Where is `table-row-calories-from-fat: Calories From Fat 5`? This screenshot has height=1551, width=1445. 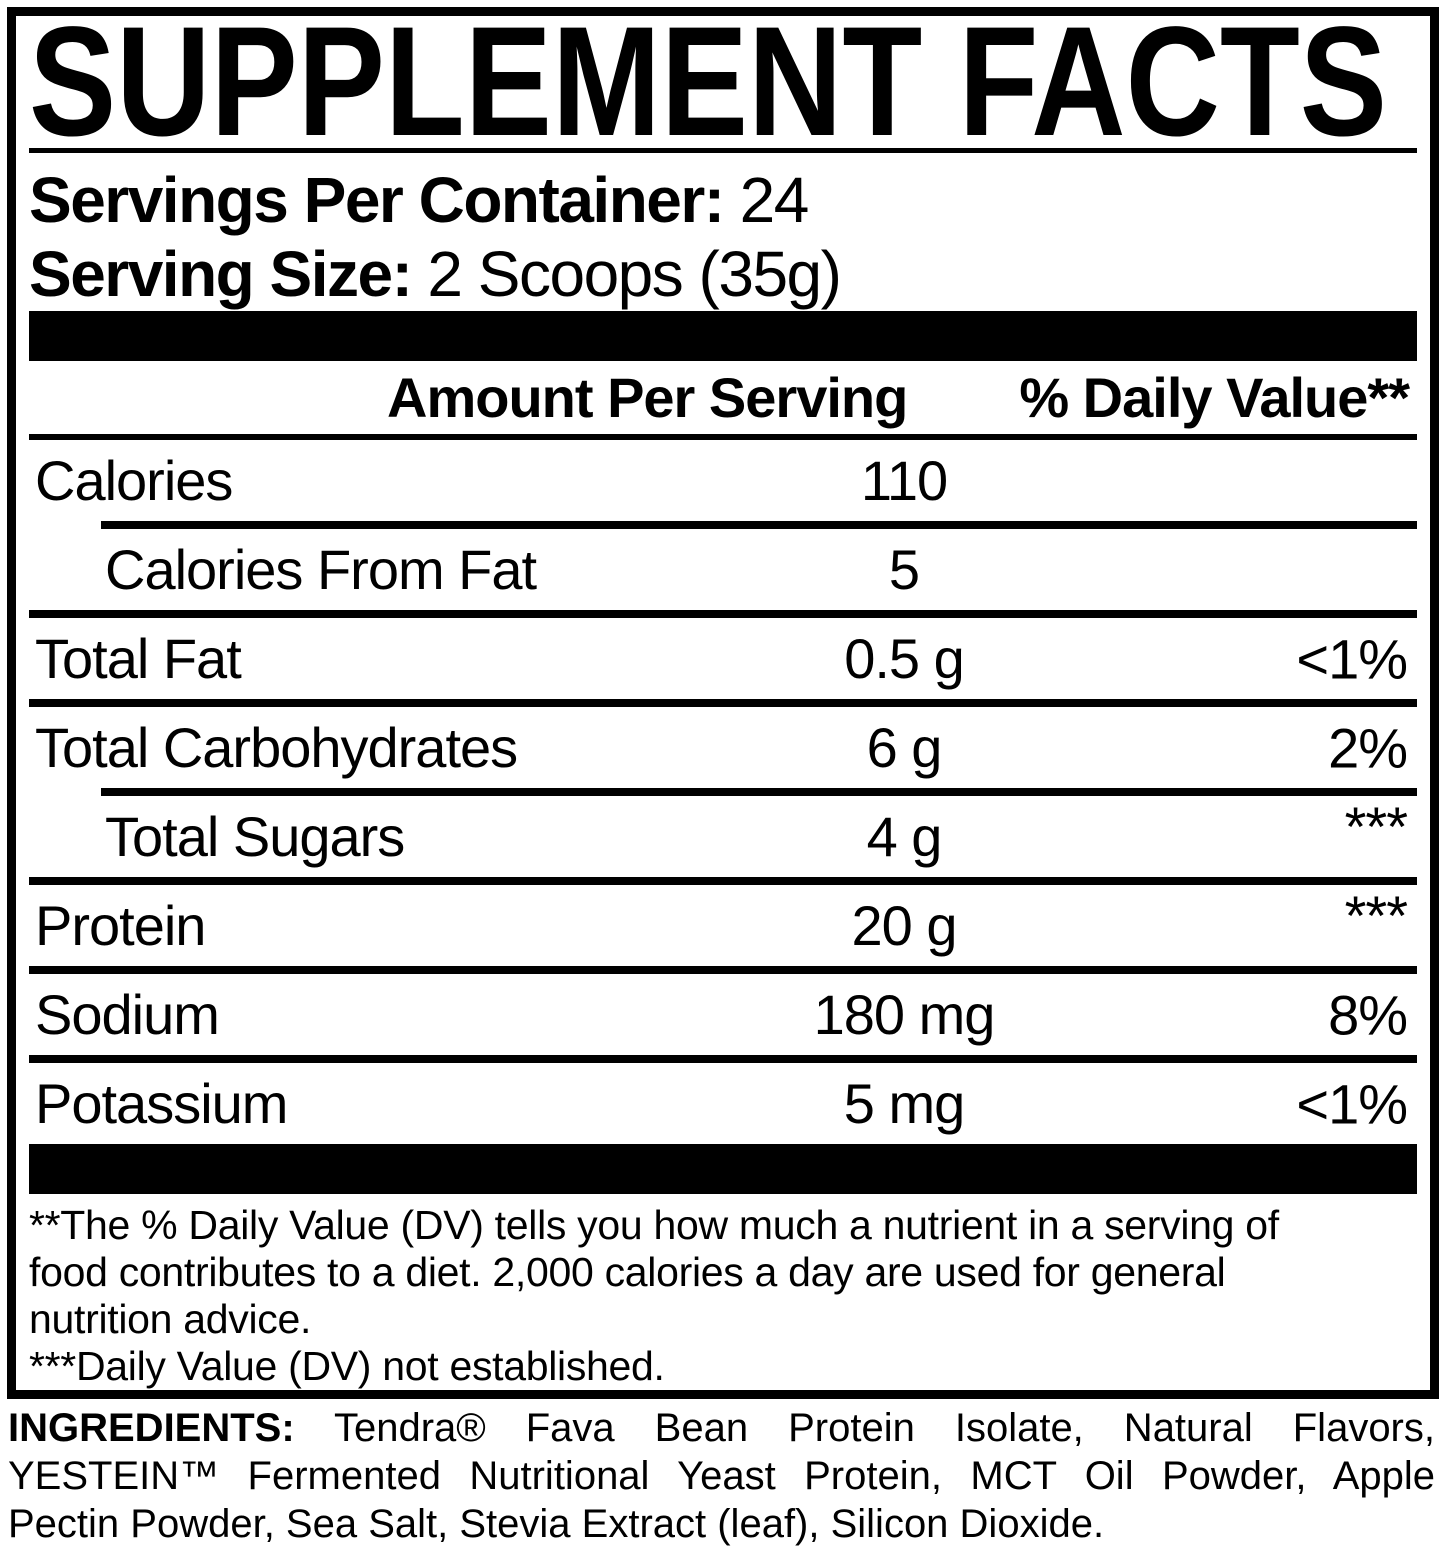 table-row-calories-from-fat: Calories From Fat 5 is located at coordinates (723, 569).